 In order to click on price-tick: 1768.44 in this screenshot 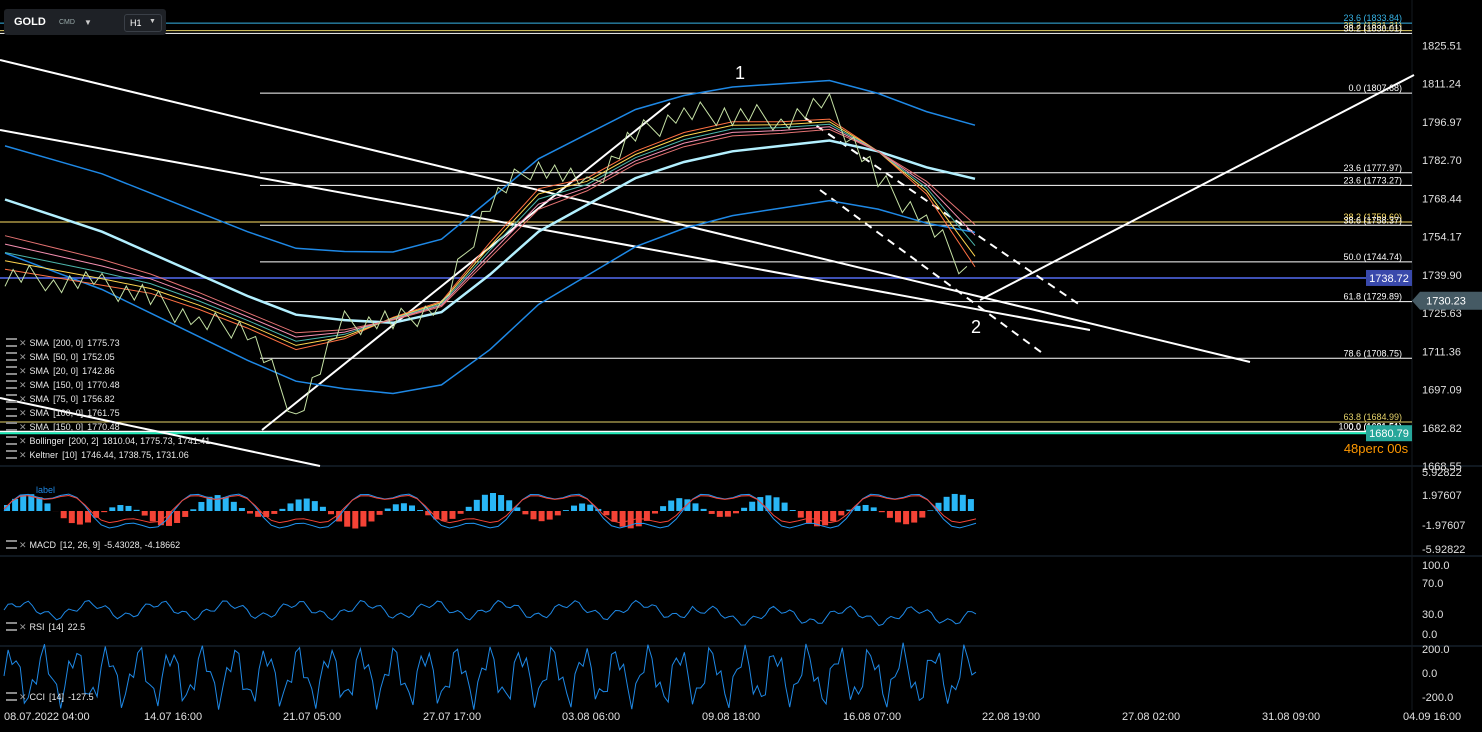, I will do `click(1442, 199)`.